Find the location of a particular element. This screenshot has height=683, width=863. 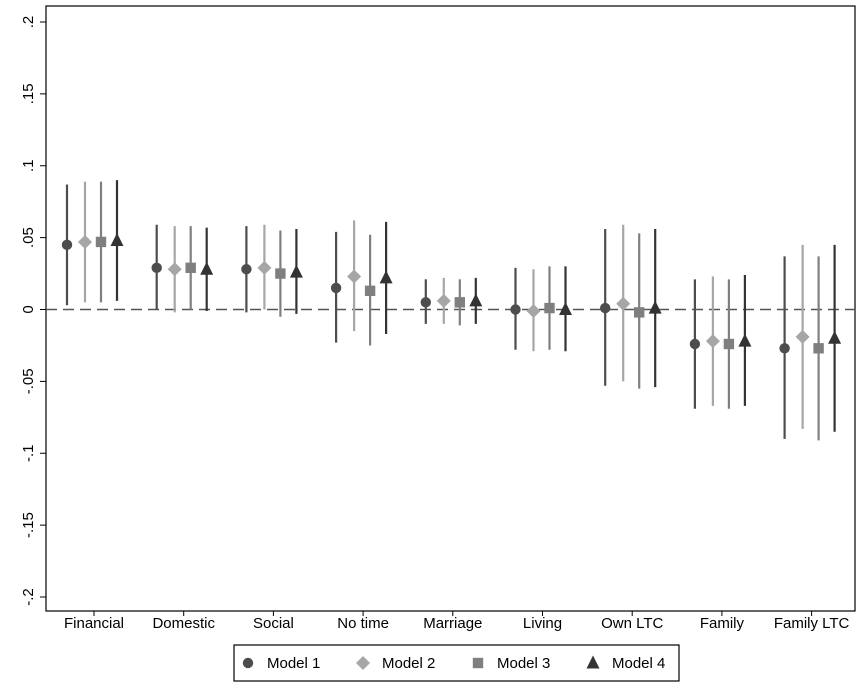

x-category-label: Domestic is located at coordinates (183, 623).